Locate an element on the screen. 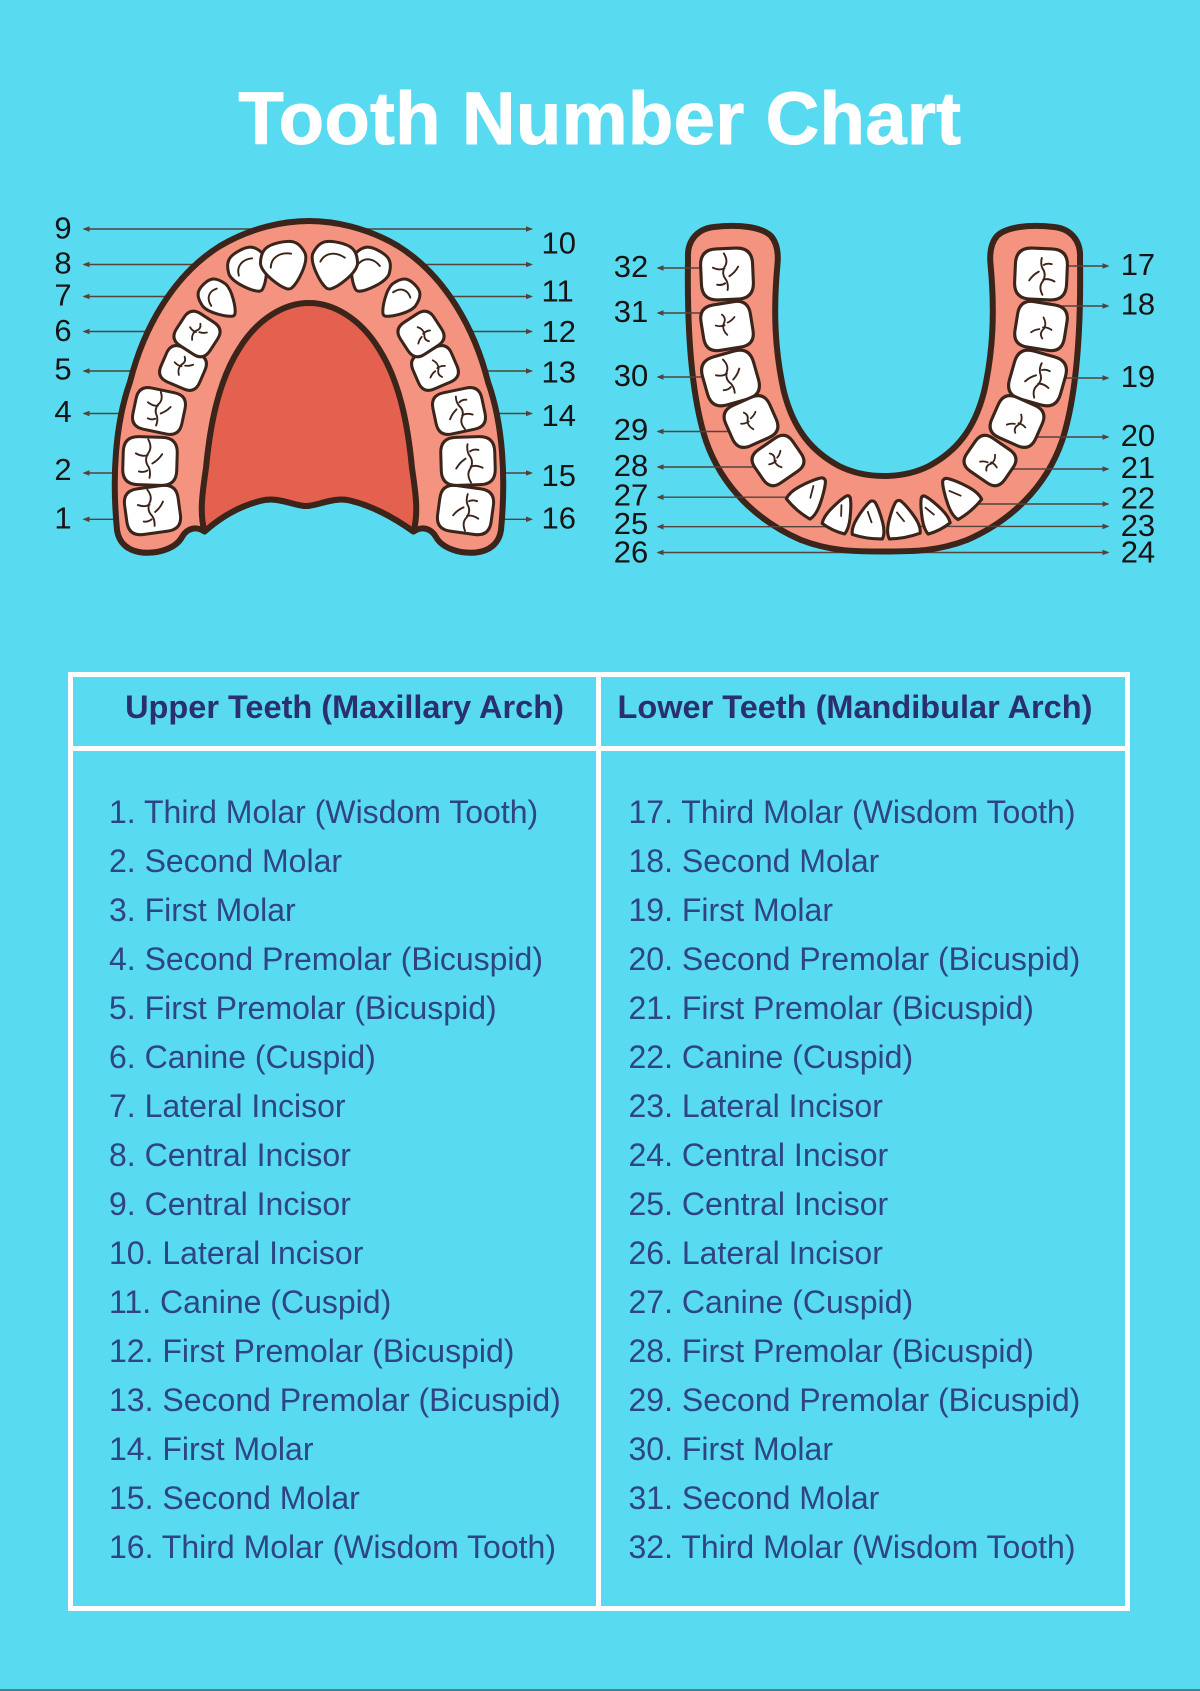  svg-text: 6 is located at coordinates (62, 330).